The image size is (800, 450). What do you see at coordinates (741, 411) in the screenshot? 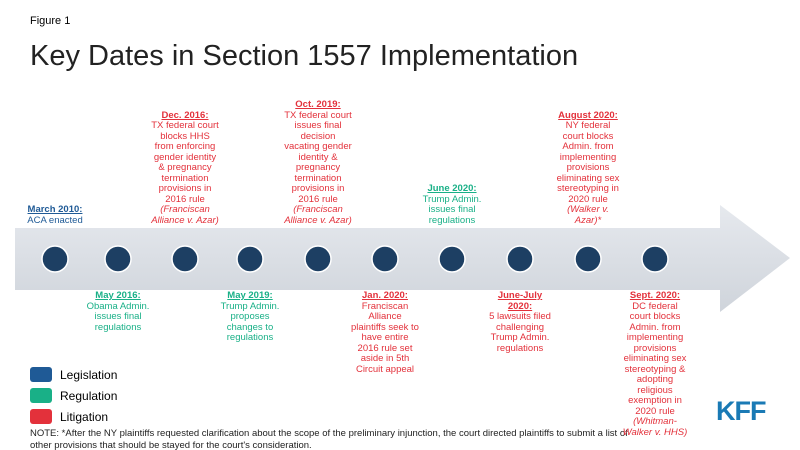
I see `logo: KFF` at bounding box center [741, 411].